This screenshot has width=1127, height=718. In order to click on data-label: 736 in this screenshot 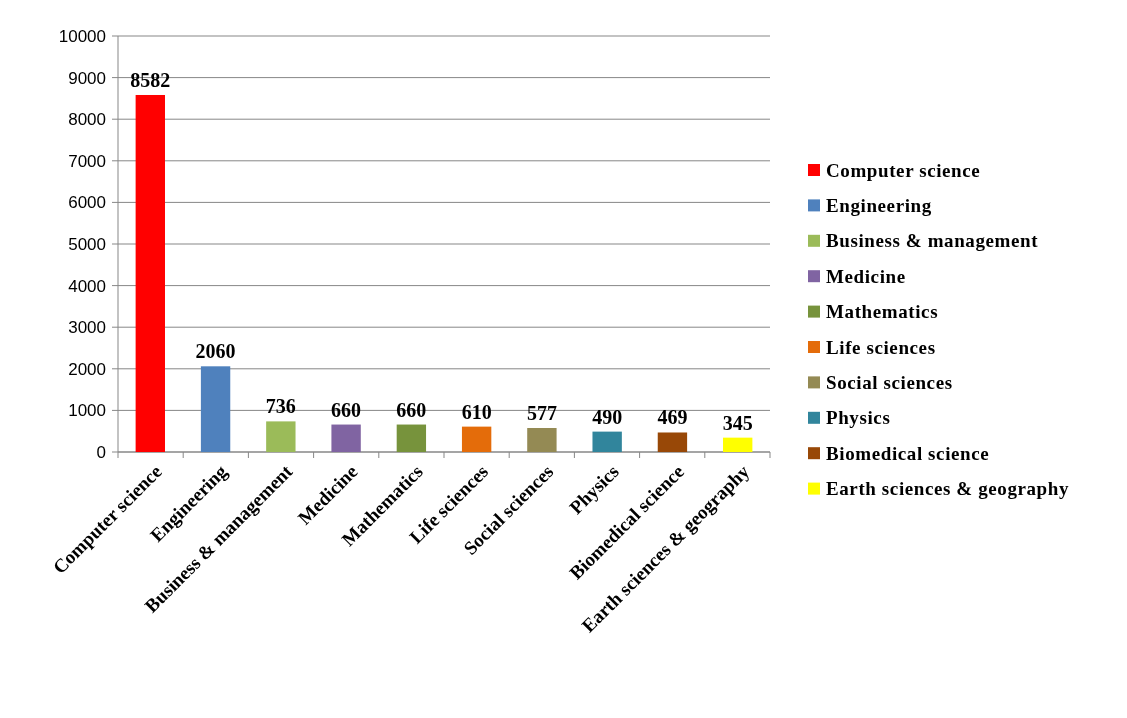, I will do `click(280, 406)`.